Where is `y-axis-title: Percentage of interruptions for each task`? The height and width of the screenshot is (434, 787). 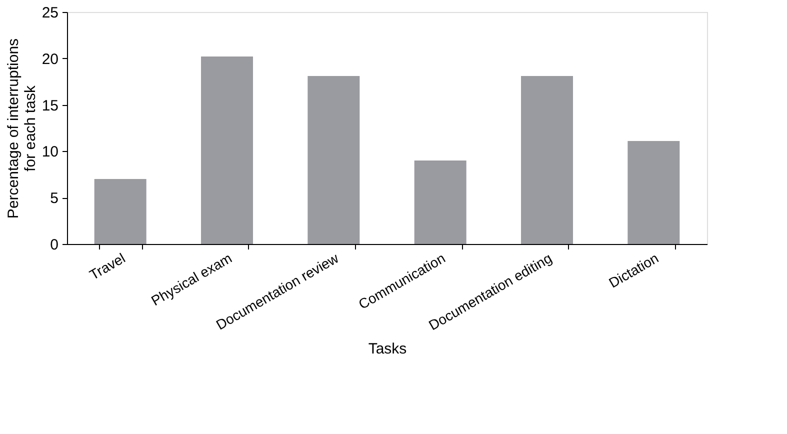 y-axis-title: Percentage of interruptions for each task is located at coordinates (21, 128).